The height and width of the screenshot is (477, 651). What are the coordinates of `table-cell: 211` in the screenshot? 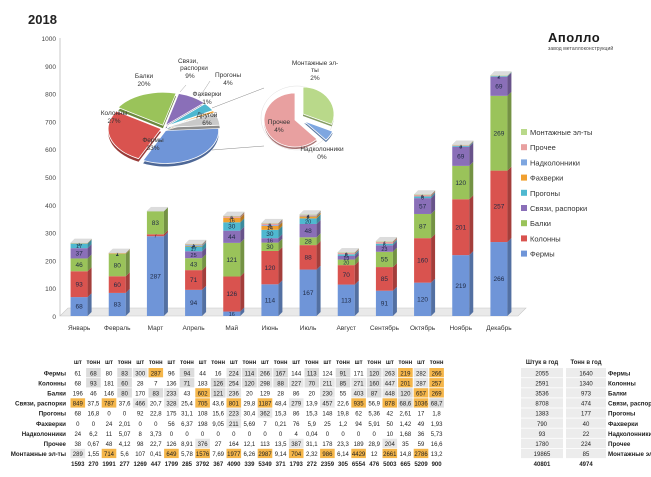 It's located at (328, 384).